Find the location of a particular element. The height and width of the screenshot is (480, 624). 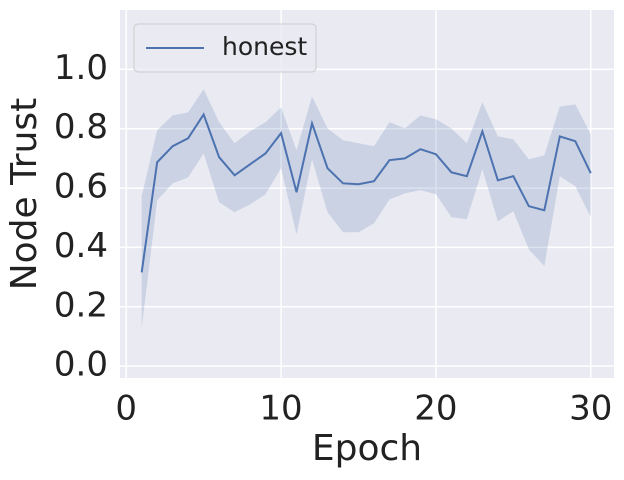

y-tick-label: 0.0 is located at coordinates (81, 365).